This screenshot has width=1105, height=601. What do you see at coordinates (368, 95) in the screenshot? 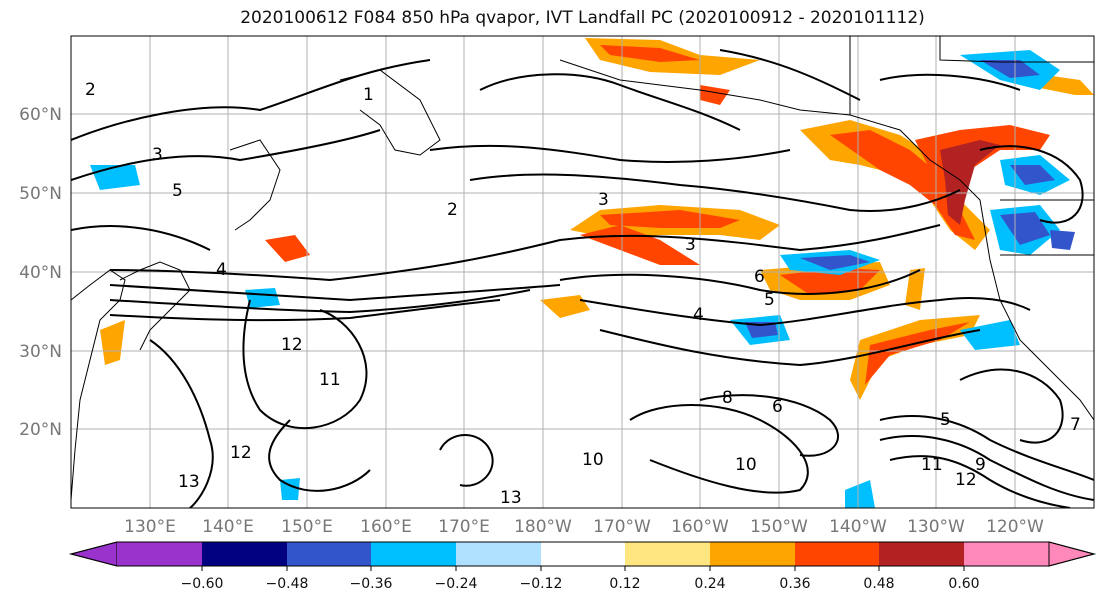
I see `contour-label: 1` at bounding box center [368, 95].